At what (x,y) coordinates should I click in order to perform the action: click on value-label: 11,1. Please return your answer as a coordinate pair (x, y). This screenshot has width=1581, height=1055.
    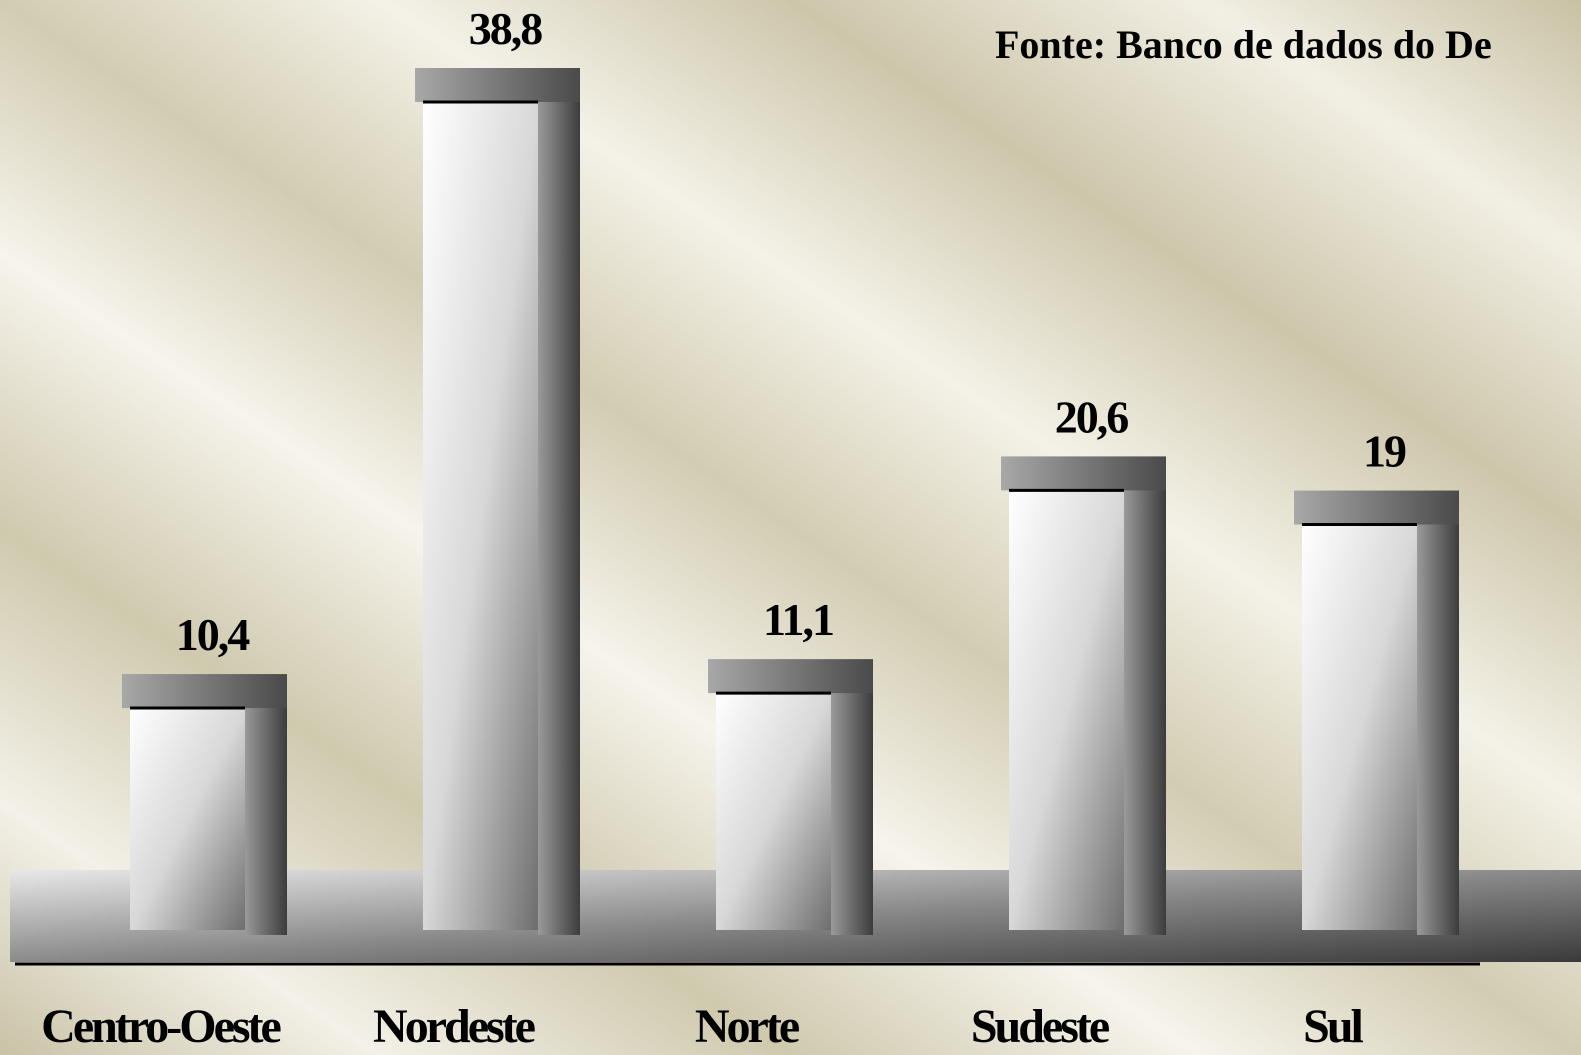
    Looking at the image, I should click on (798, 619).